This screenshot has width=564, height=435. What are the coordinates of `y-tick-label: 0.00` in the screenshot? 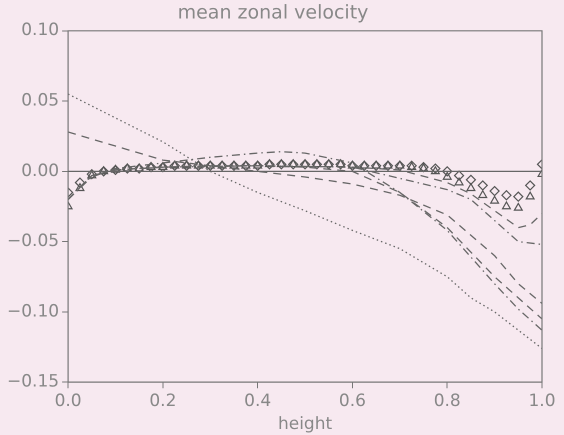 It's located at (40, 170).